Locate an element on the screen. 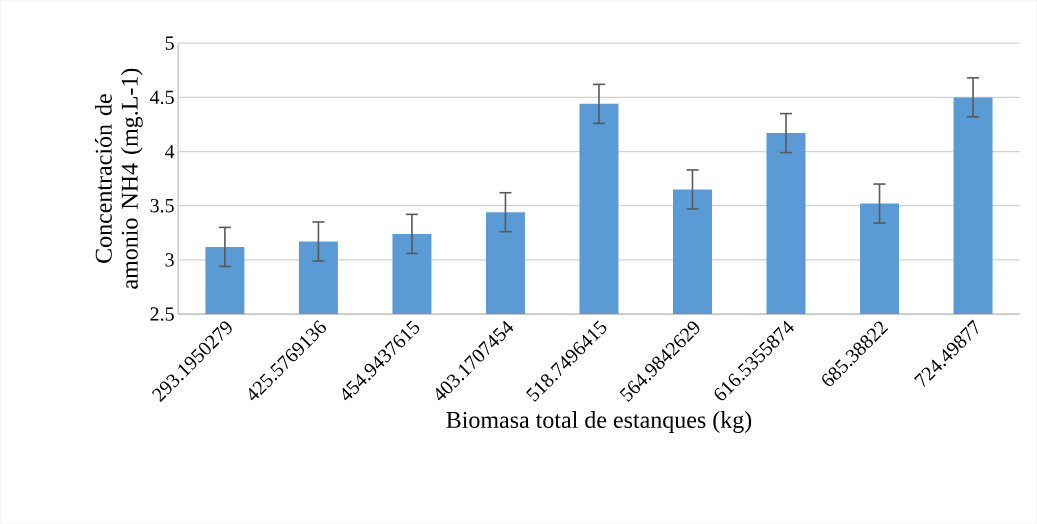 The height and width of the screenshot is (524, 1037). y-tick-label: 4.5 is located at coordinates (162, 97).